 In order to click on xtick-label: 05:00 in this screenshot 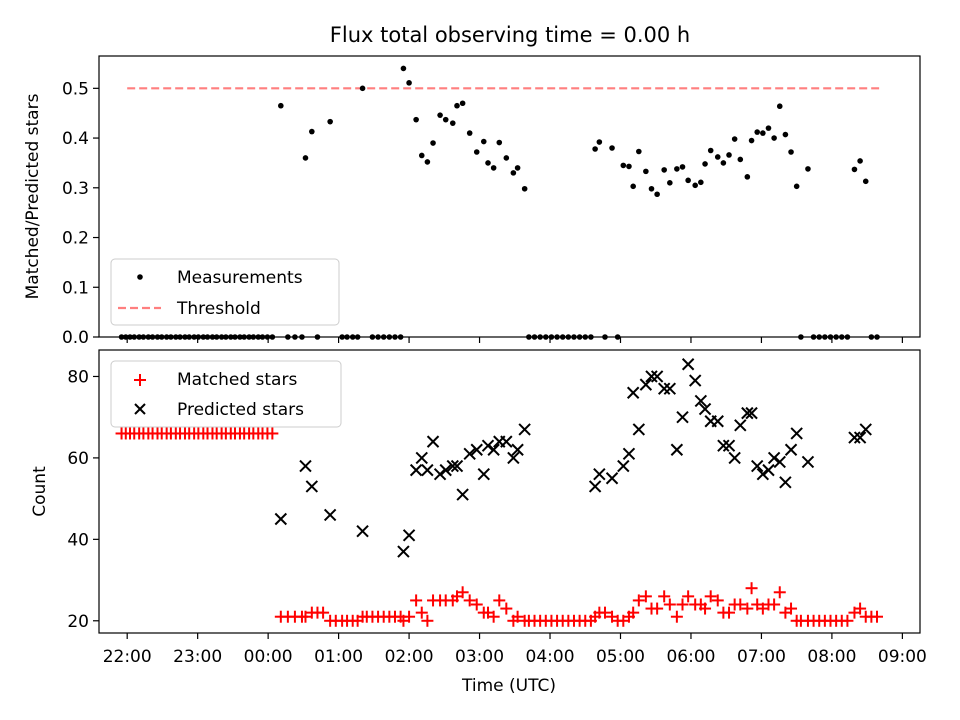, I will do `click(620, 657)`.